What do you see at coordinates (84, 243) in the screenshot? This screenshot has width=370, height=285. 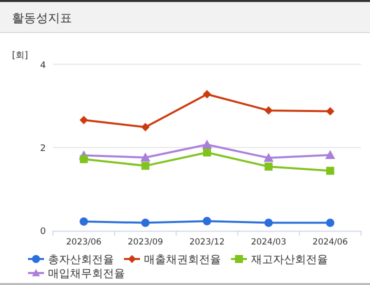 I see `x-tick-label: 2023/06` at bounding box center [84, 243].